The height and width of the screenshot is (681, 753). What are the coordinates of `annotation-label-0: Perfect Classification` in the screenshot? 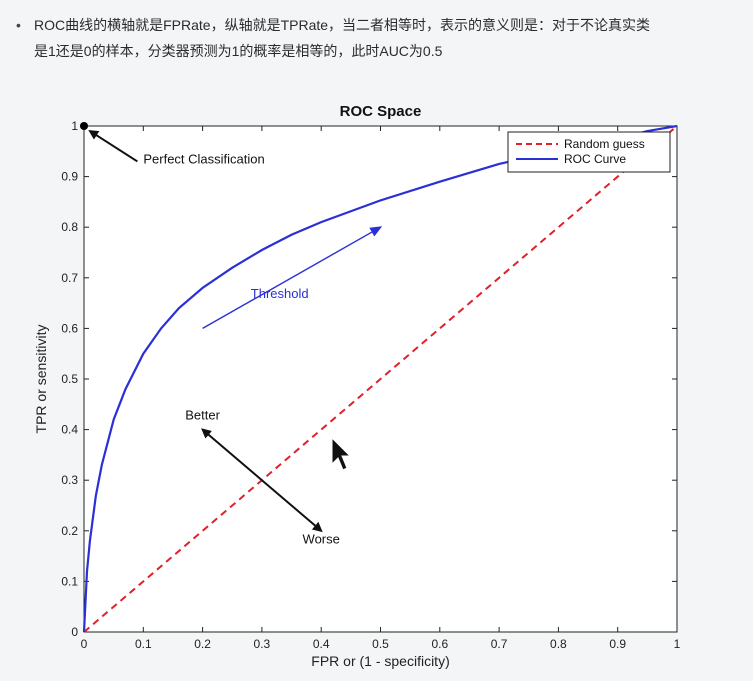 It's located at (203, 158).